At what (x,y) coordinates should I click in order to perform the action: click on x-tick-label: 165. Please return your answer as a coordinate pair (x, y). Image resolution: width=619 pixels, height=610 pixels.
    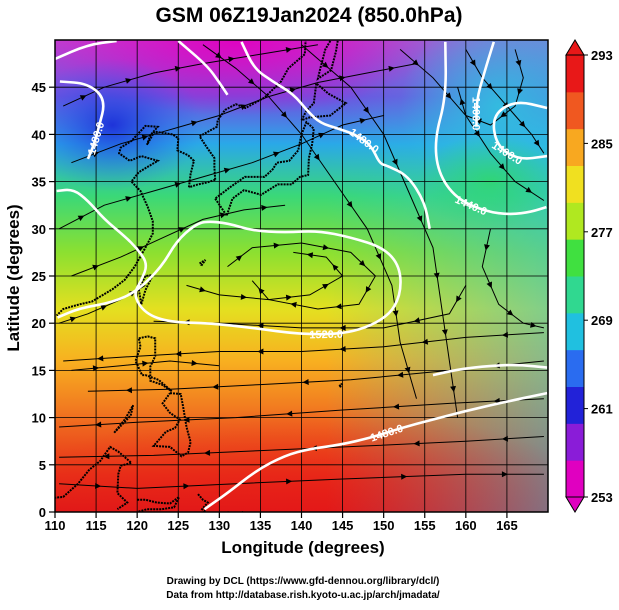
    Looking at the image, I should click on (507, 525).